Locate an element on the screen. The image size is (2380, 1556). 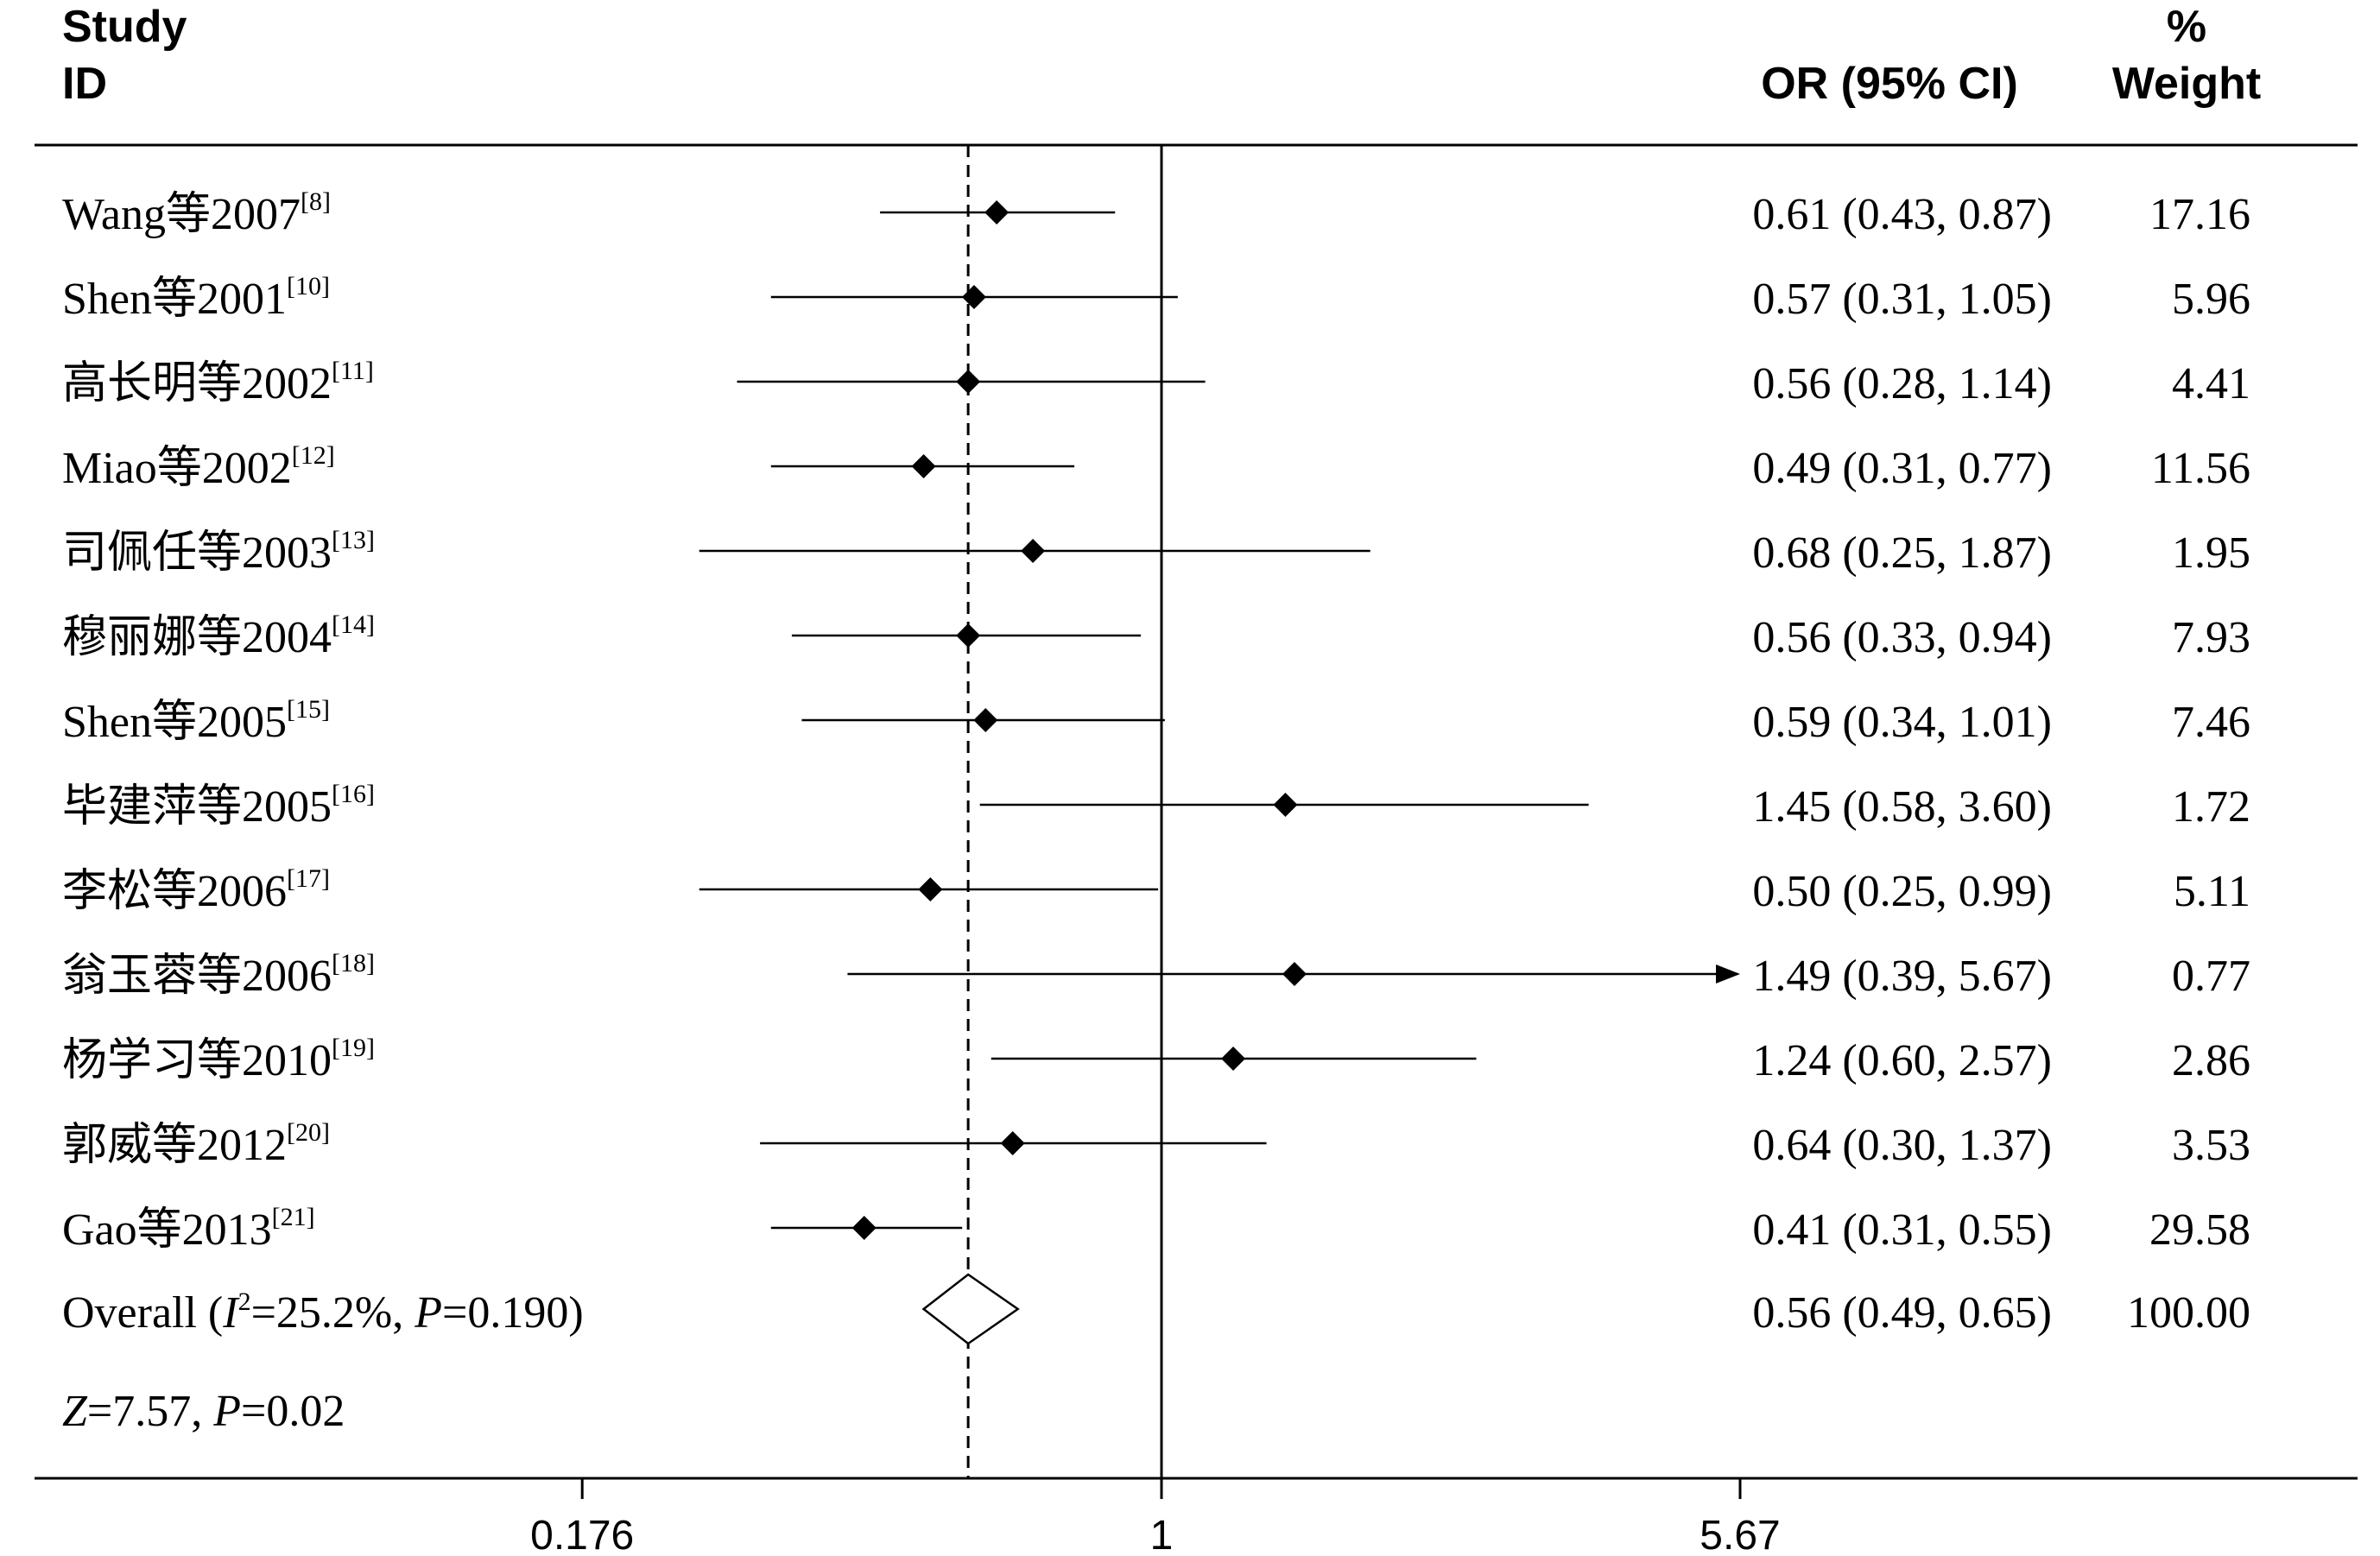
study-label: 司佩任等2003[13] is located at coordinates (219, 552).